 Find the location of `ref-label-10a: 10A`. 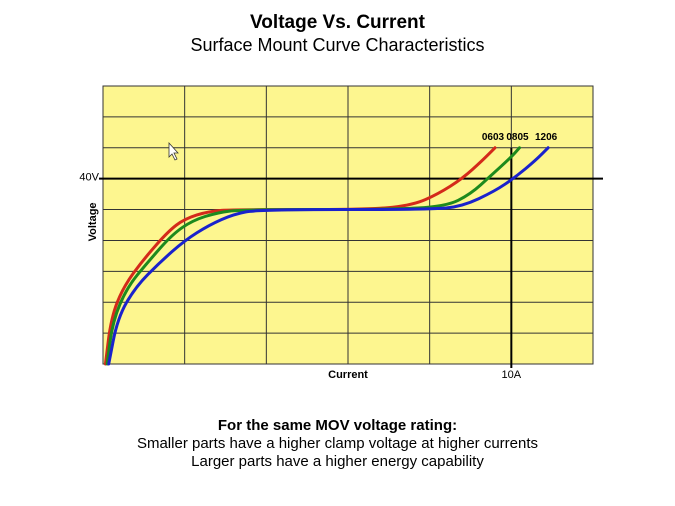

ref-label-10a: 10A is located at coordinates (512, 375).